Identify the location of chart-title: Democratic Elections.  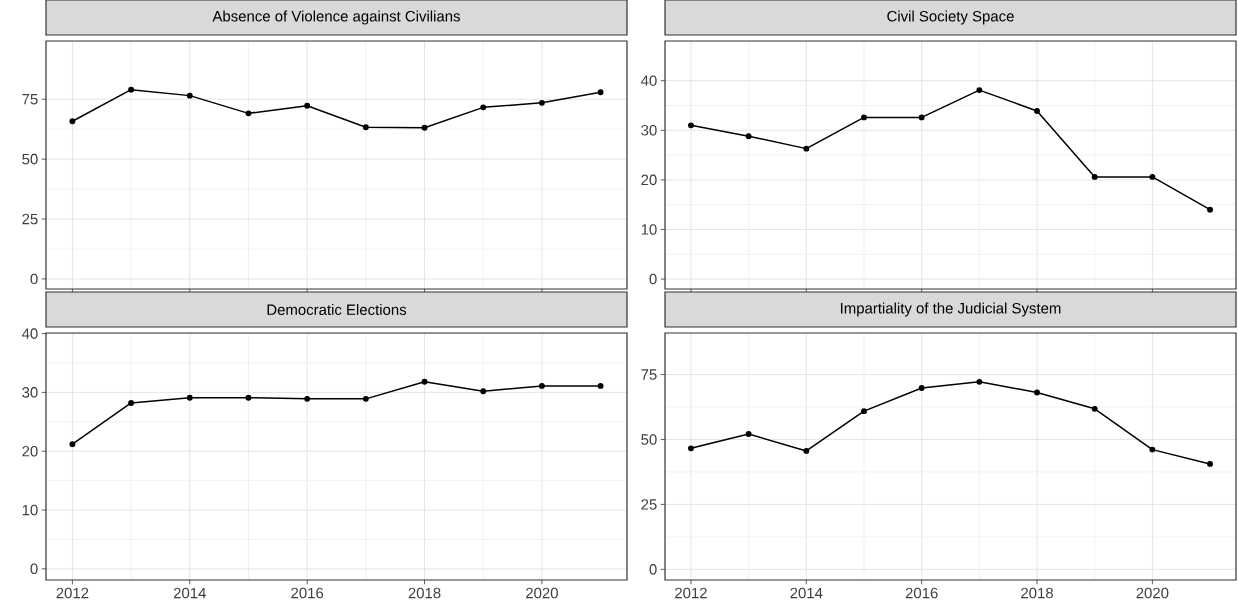
(337, 310).